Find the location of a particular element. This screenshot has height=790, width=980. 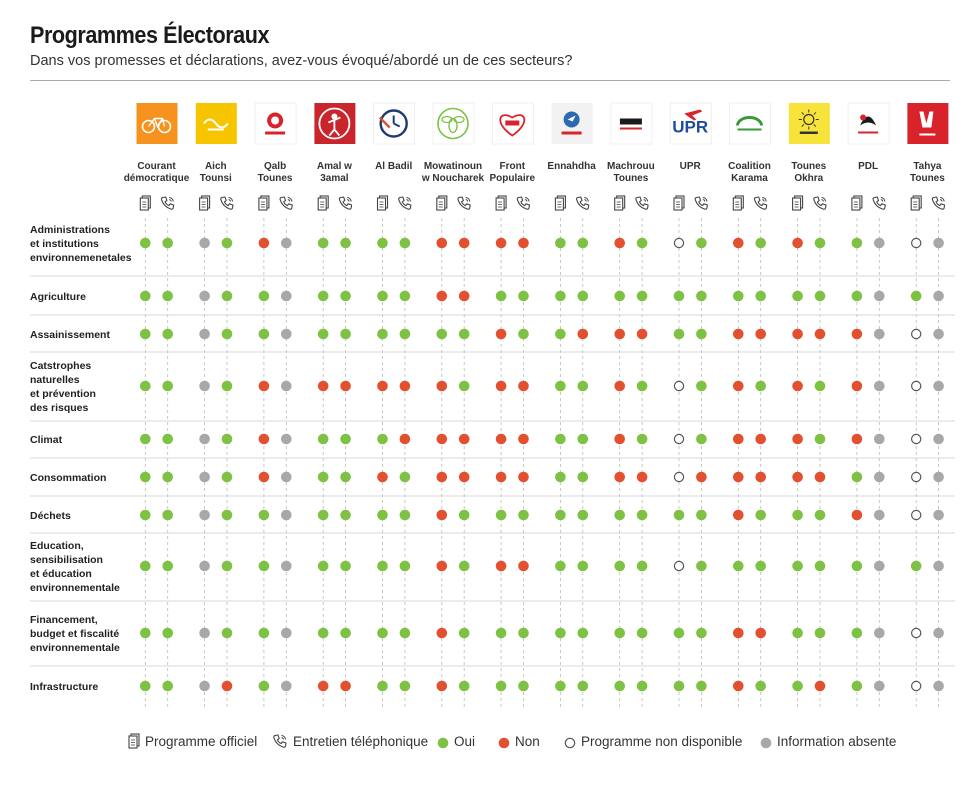

party-header: Ennahdha is located at coordinates (571, 157).